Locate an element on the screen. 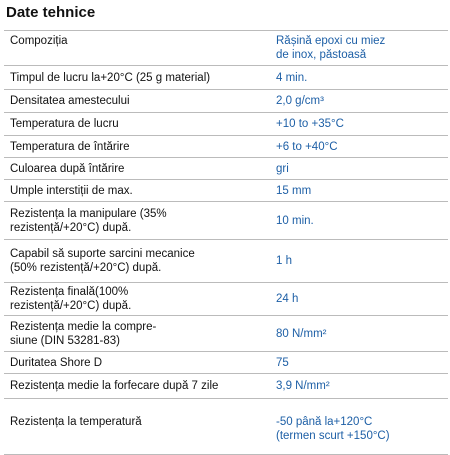  property-value: +10 to +35°C is located at coordinates (310, 124).